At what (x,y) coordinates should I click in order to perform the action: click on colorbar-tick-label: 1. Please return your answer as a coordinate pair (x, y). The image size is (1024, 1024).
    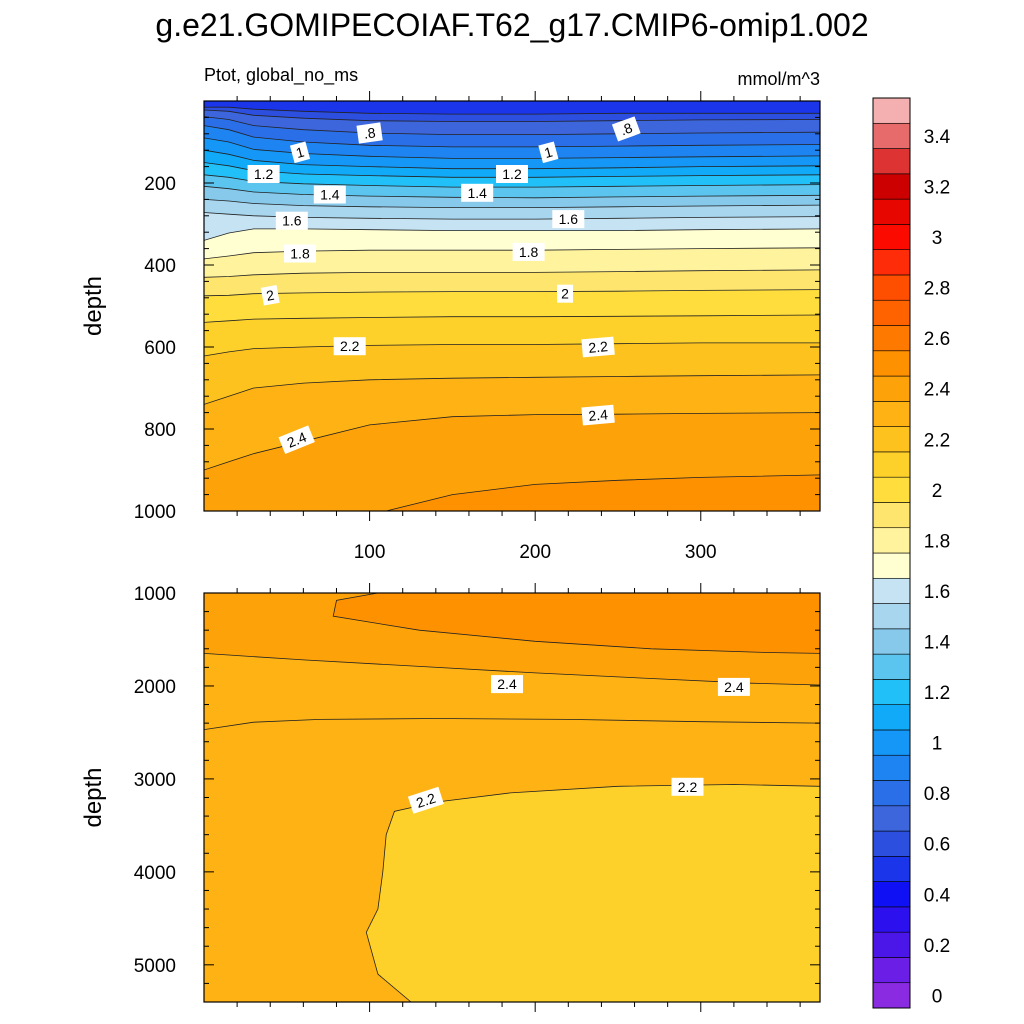
    Looking at the image, I should click on (937, 744).